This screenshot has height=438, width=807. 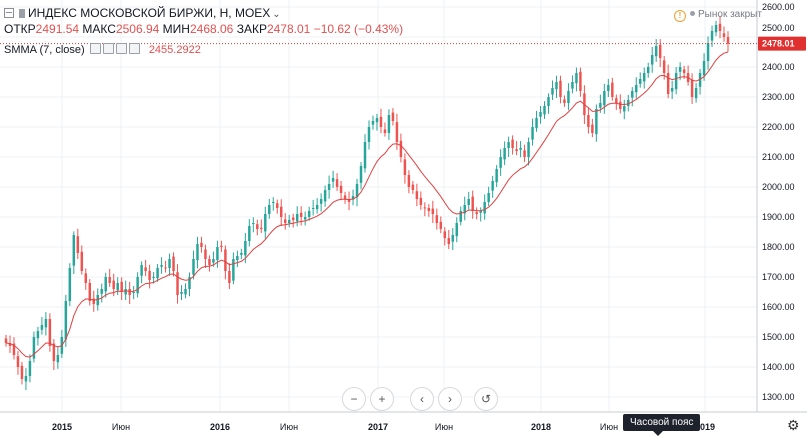 I want to click on indicator-row: SMMA (7, close) 2455.2922, so click(x=102, y=49).